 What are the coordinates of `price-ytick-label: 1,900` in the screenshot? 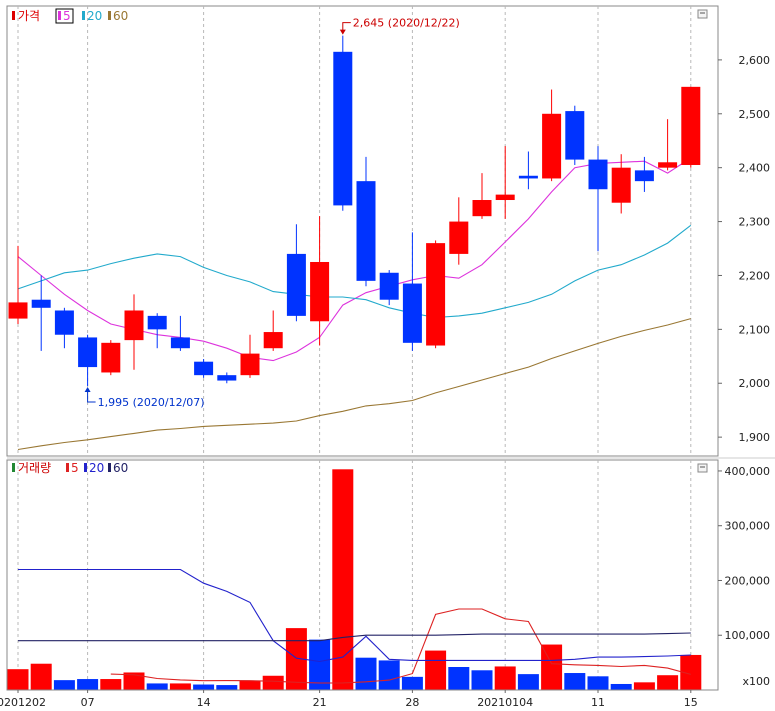 It's located at (755, 437).